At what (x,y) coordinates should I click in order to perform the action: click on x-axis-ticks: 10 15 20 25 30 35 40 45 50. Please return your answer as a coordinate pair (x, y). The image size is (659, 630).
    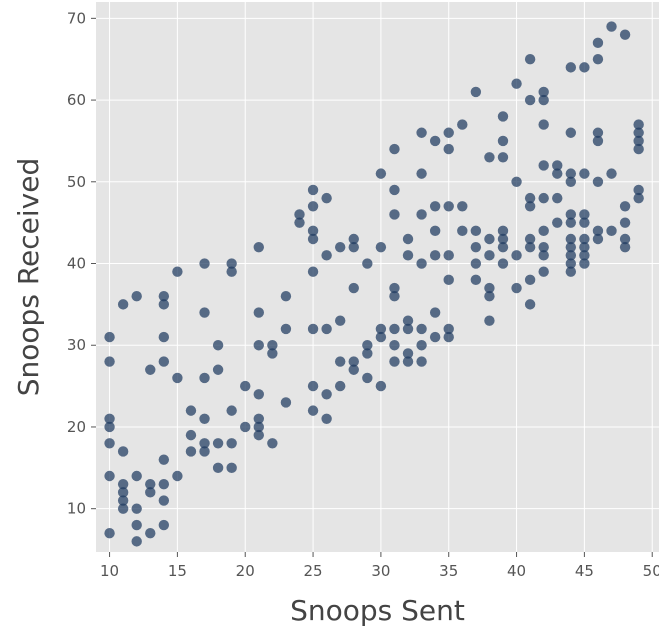
    Looking at the image, I should click on (379, 566).